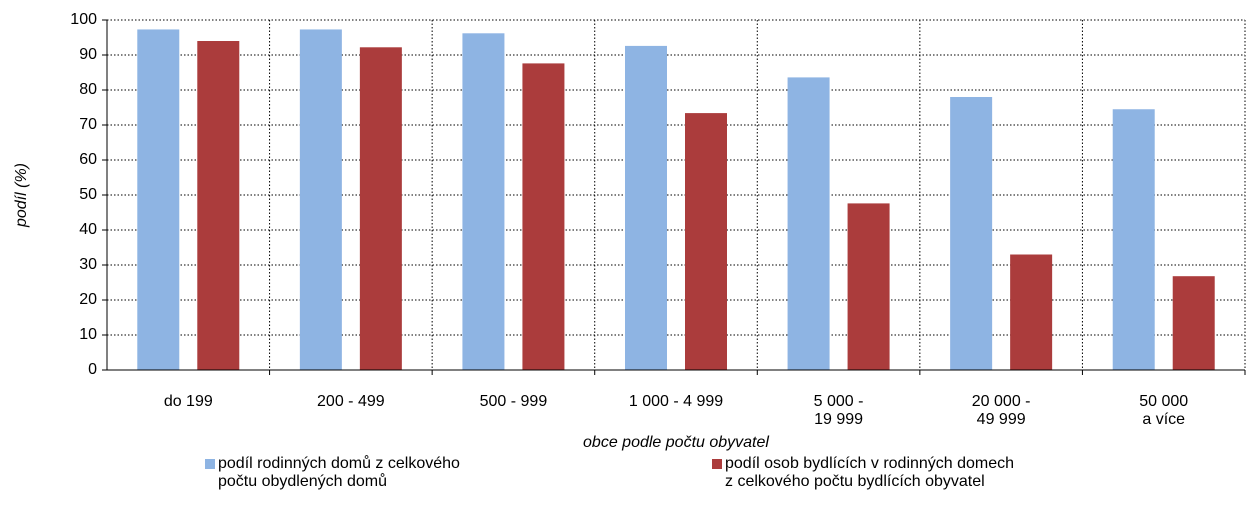 Image resolution: width=1250 pixels, height=515 pixels. Describe the element at coordinates (1164, 410) in the screenshot. I see `x-tick-label: 50 000 a více` at that location.